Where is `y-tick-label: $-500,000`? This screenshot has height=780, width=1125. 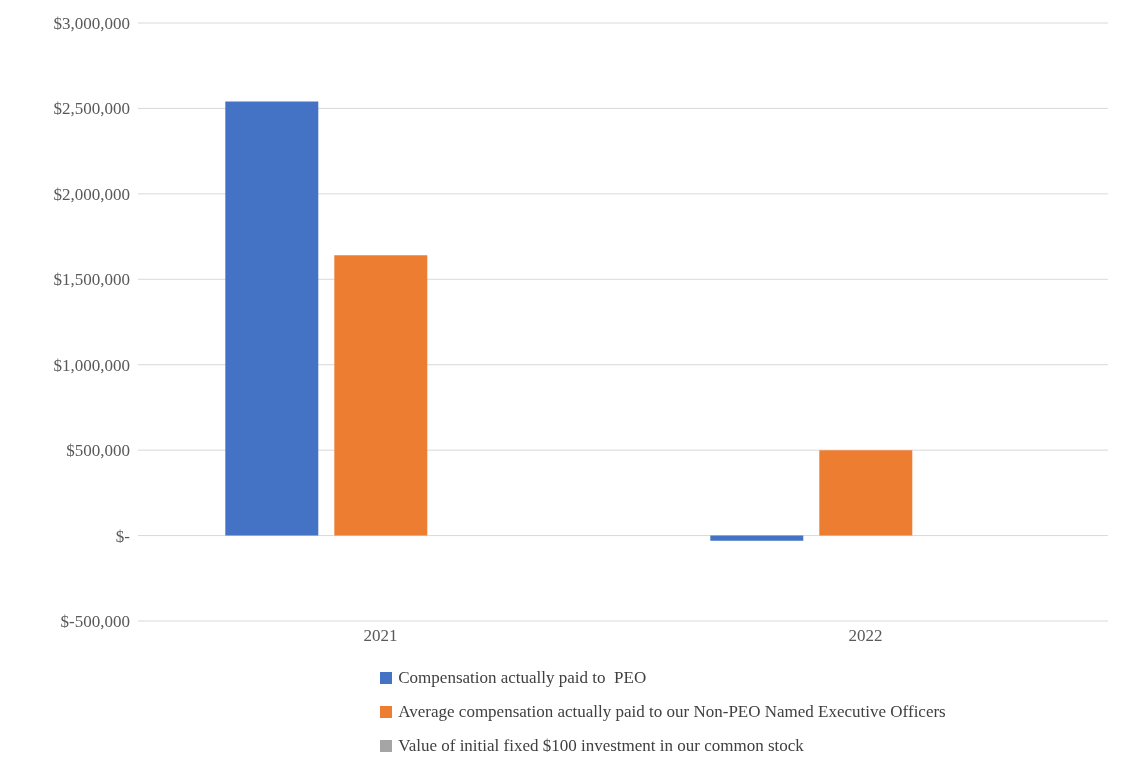 y-tick-label: $-500,000 is located at coordinates (95, 622).